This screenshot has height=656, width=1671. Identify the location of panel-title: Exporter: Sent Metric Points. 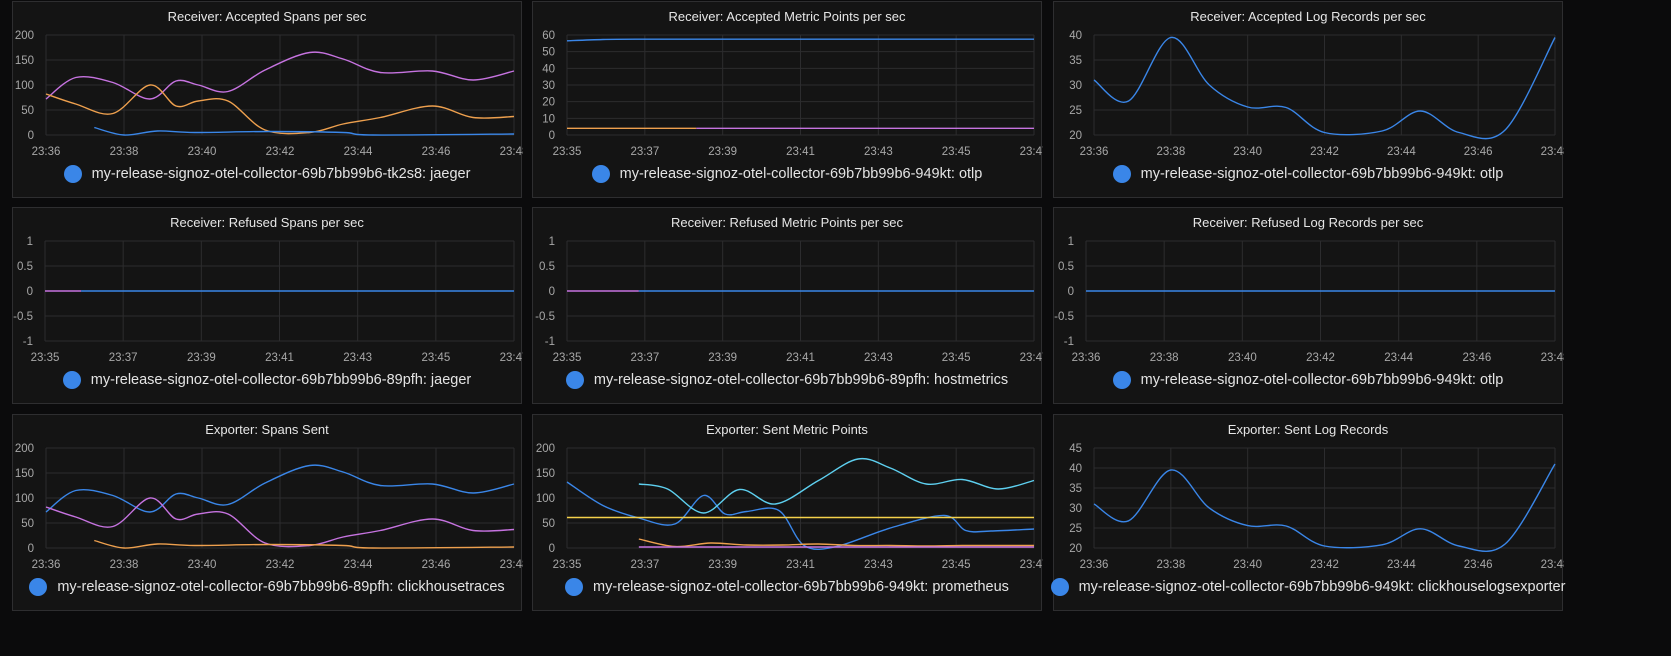
(787, 429).